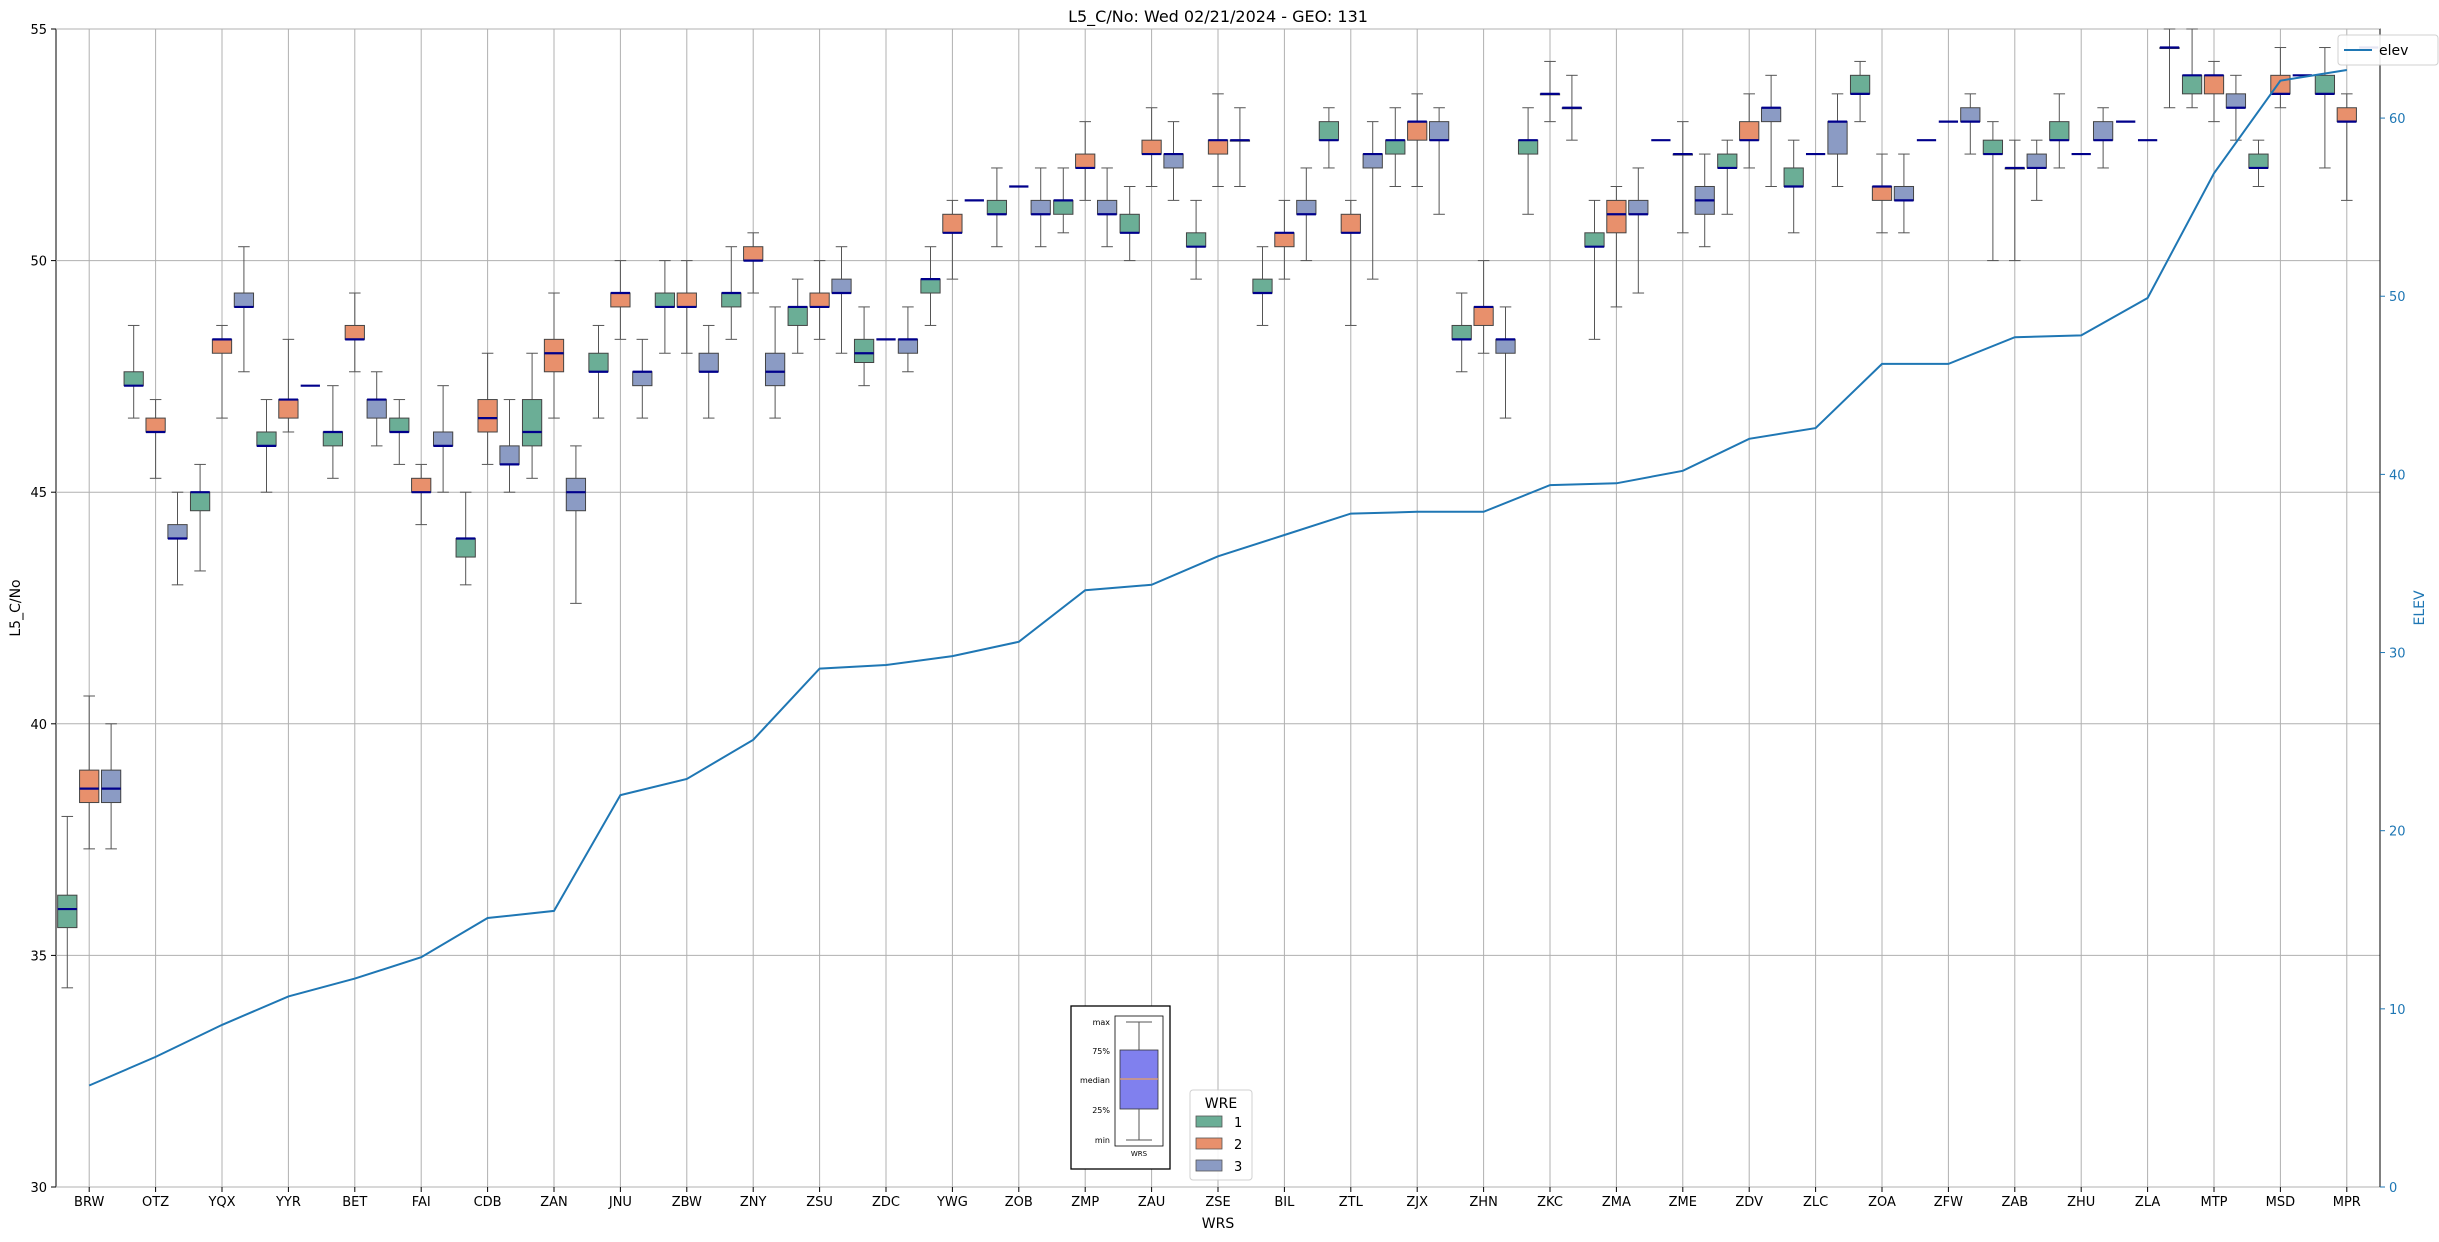 The image size is (2439, 1242). I want to click on x-tick-label: ZSU, so click(819, 1202).